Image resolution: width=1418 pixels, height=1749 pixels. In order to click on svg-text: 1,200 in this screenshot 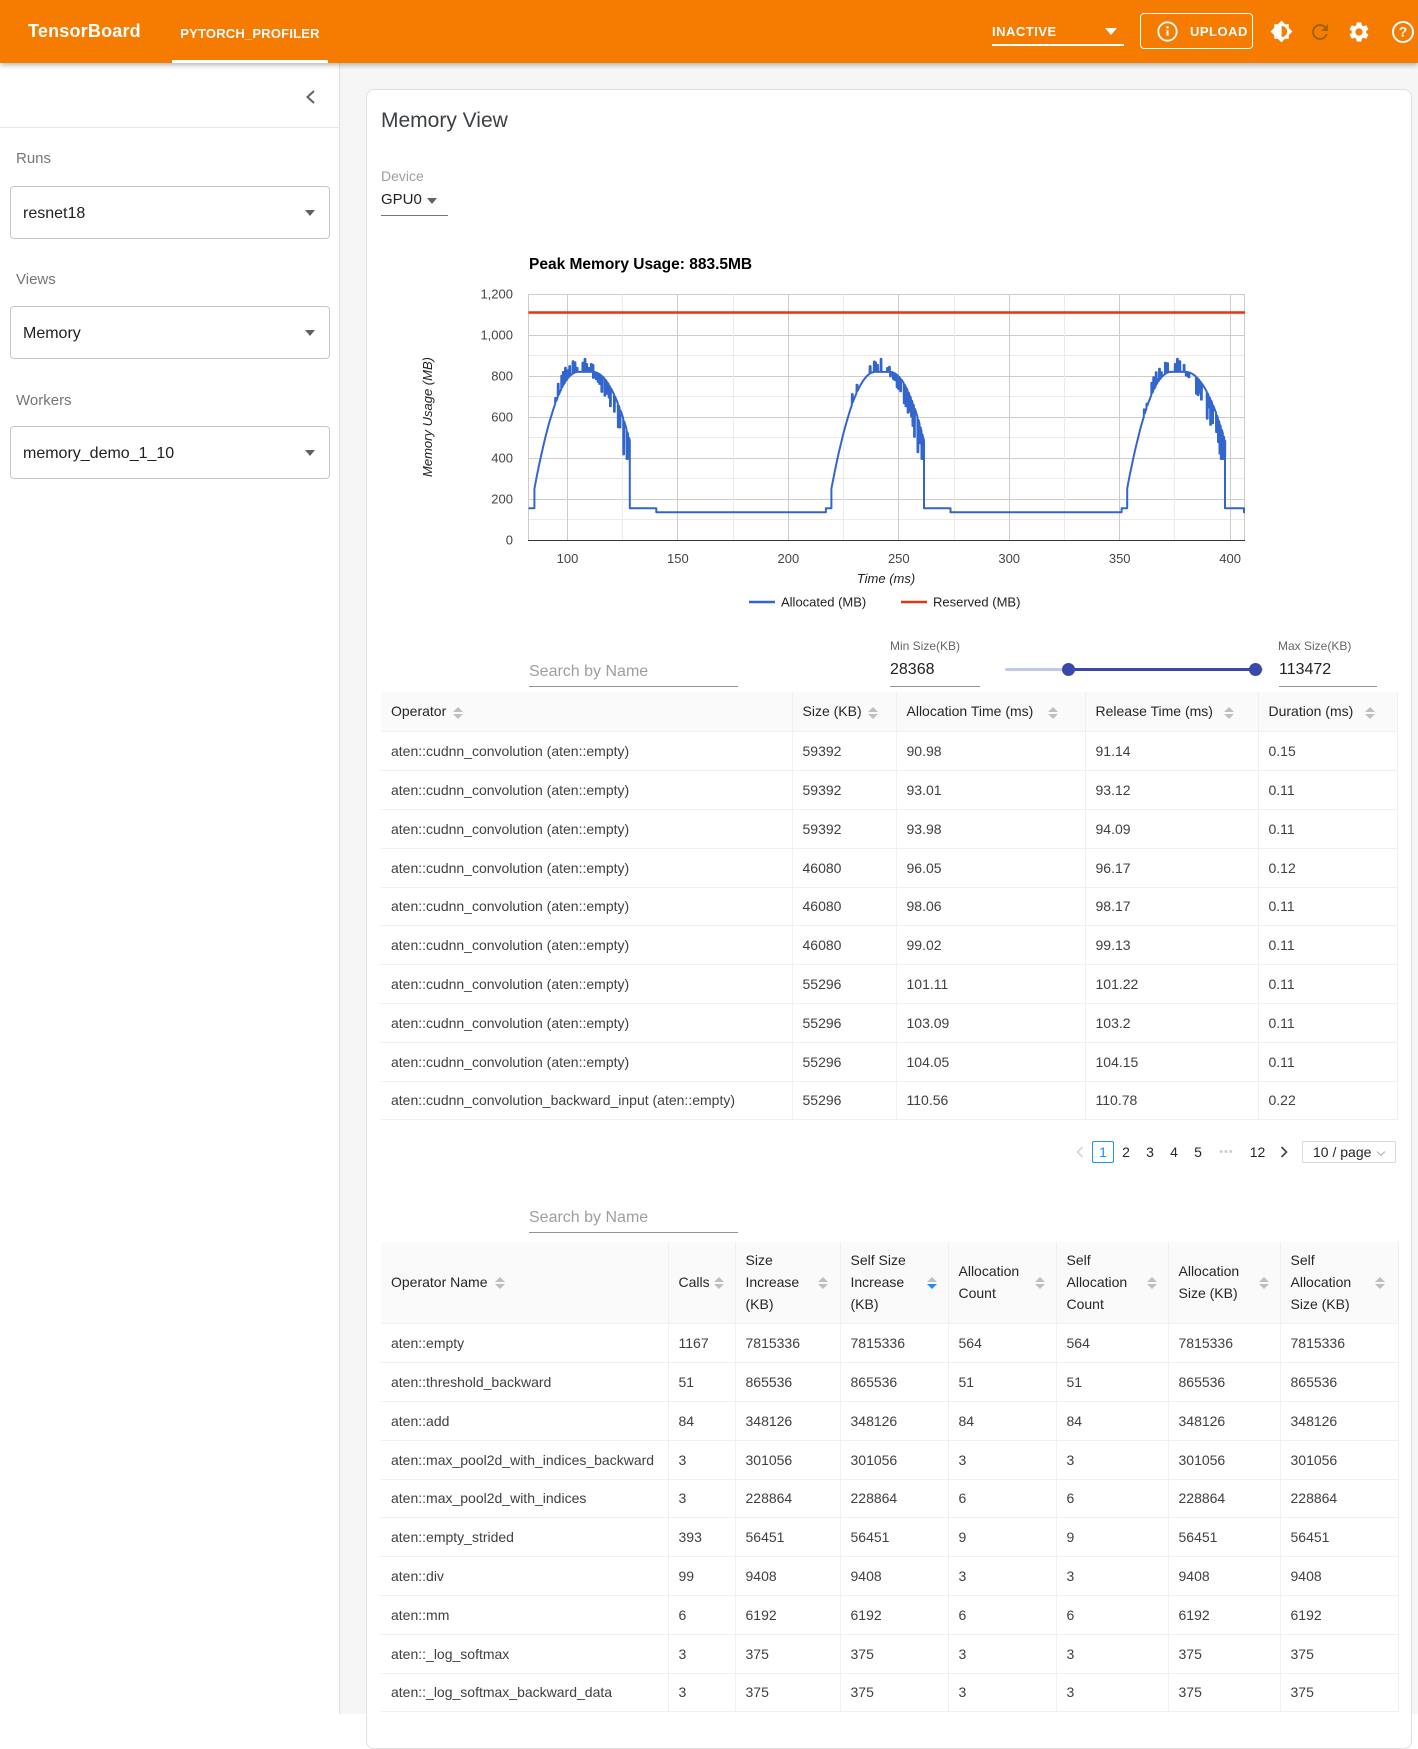, I will do `click(496, 294)`.